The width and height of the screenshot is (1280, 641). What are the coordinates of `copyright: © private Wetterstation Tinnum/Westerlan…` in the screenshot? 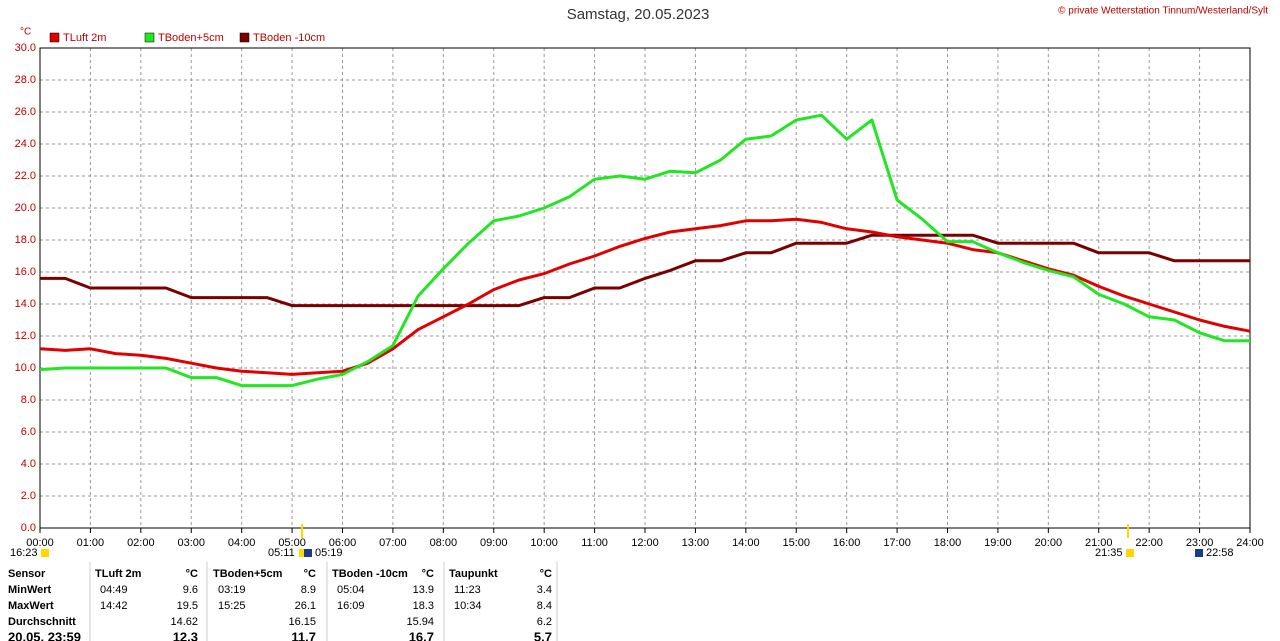 It's located at (1163, 11).